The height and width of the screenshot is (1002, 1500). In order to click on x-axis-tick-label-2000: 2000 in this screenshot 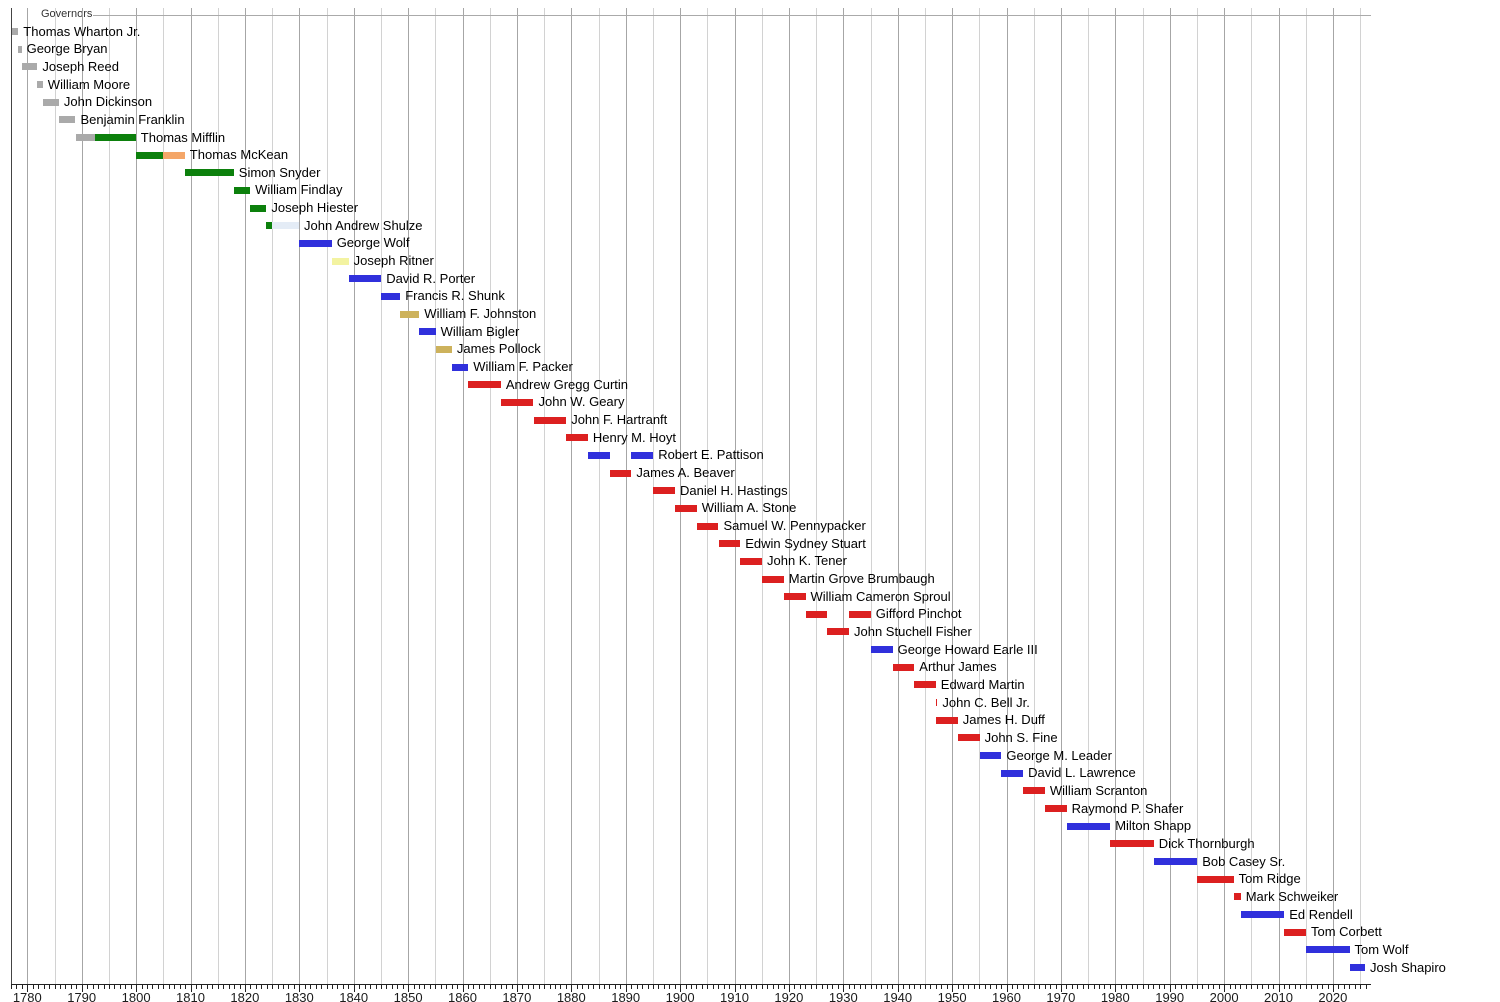, I will do `click(1224, 996)`.